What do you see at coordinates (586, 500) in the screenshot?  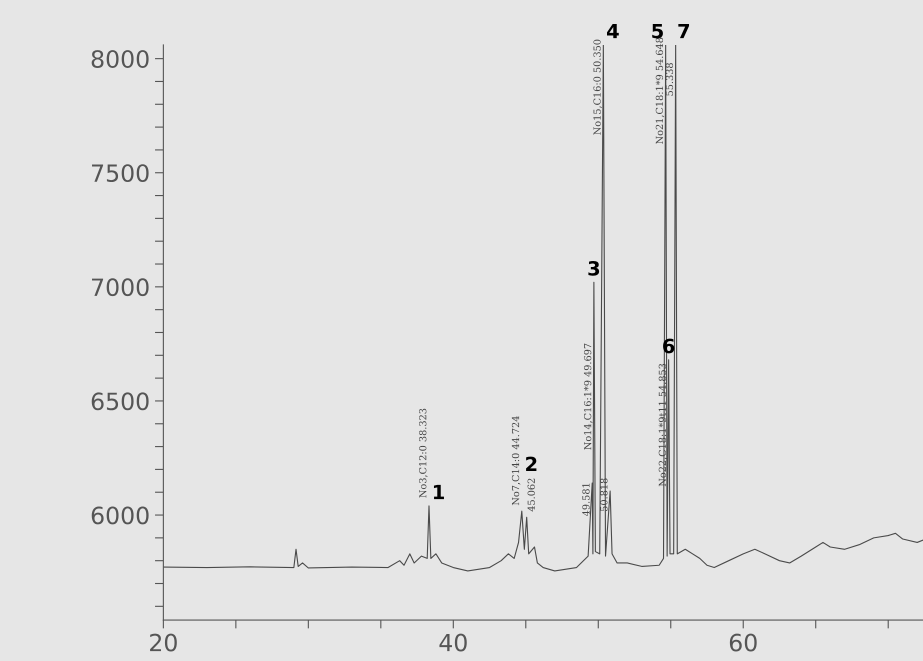 I see `annotation: 49.581` at bounding box center [586, 500].